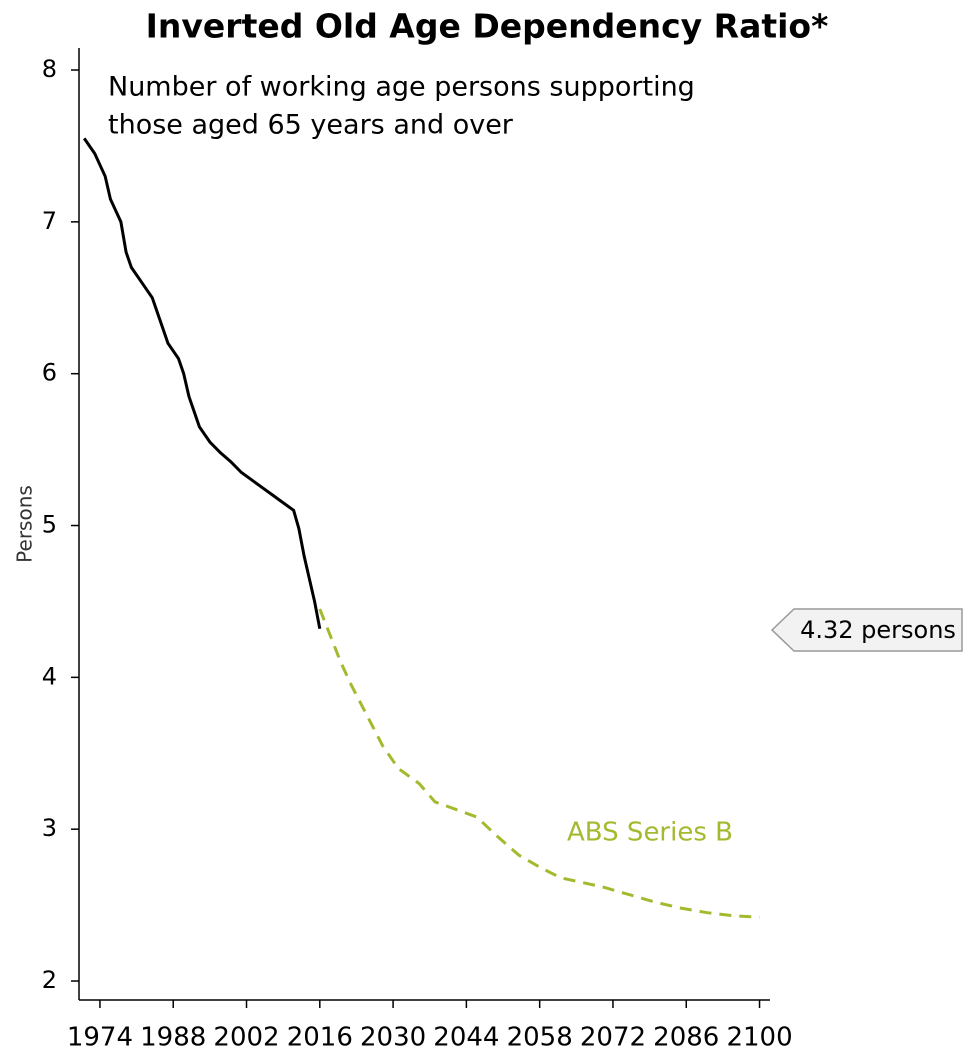 The height and width of the screenshot is (1058, 964). I want to click on x-tick-label: 1988, so click(173, 1038).